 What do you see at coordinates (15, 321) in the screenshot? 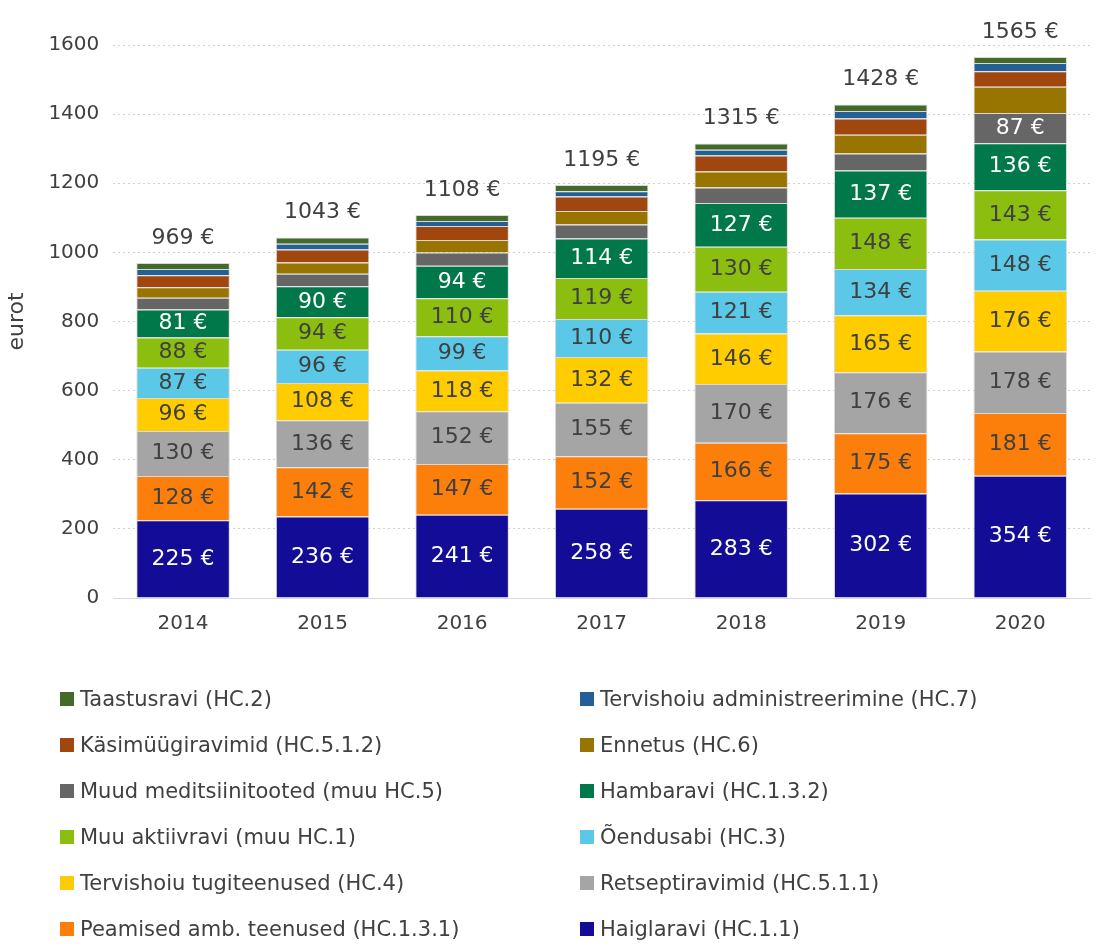
I see `y-axis-title: eurot` at bounding box center [15, 321].